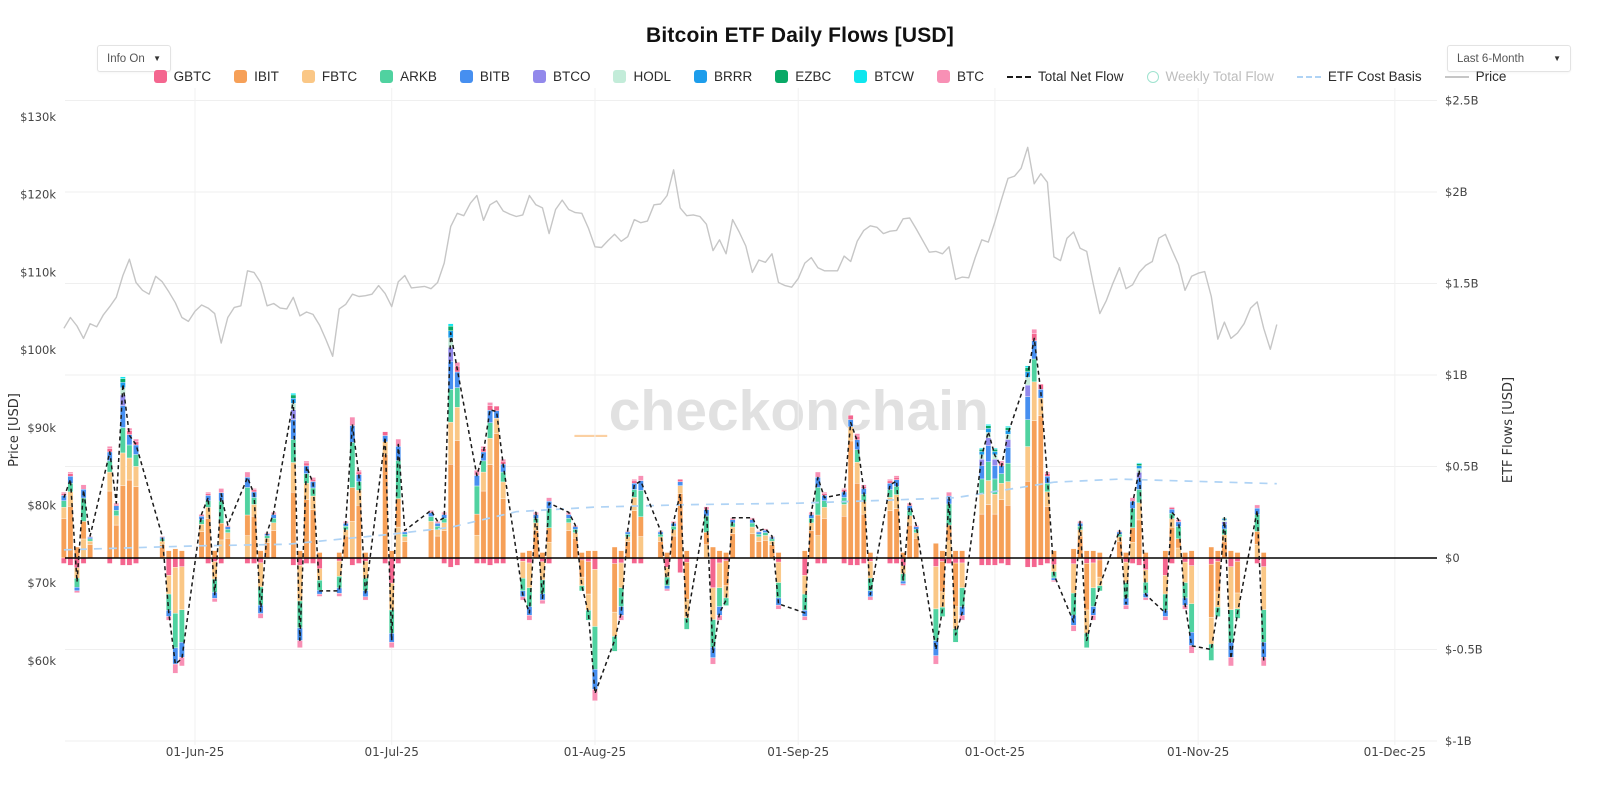 The image size is (1600, 803). I want to click on legend-item-BRRR: BRRR, so click(722, 76).